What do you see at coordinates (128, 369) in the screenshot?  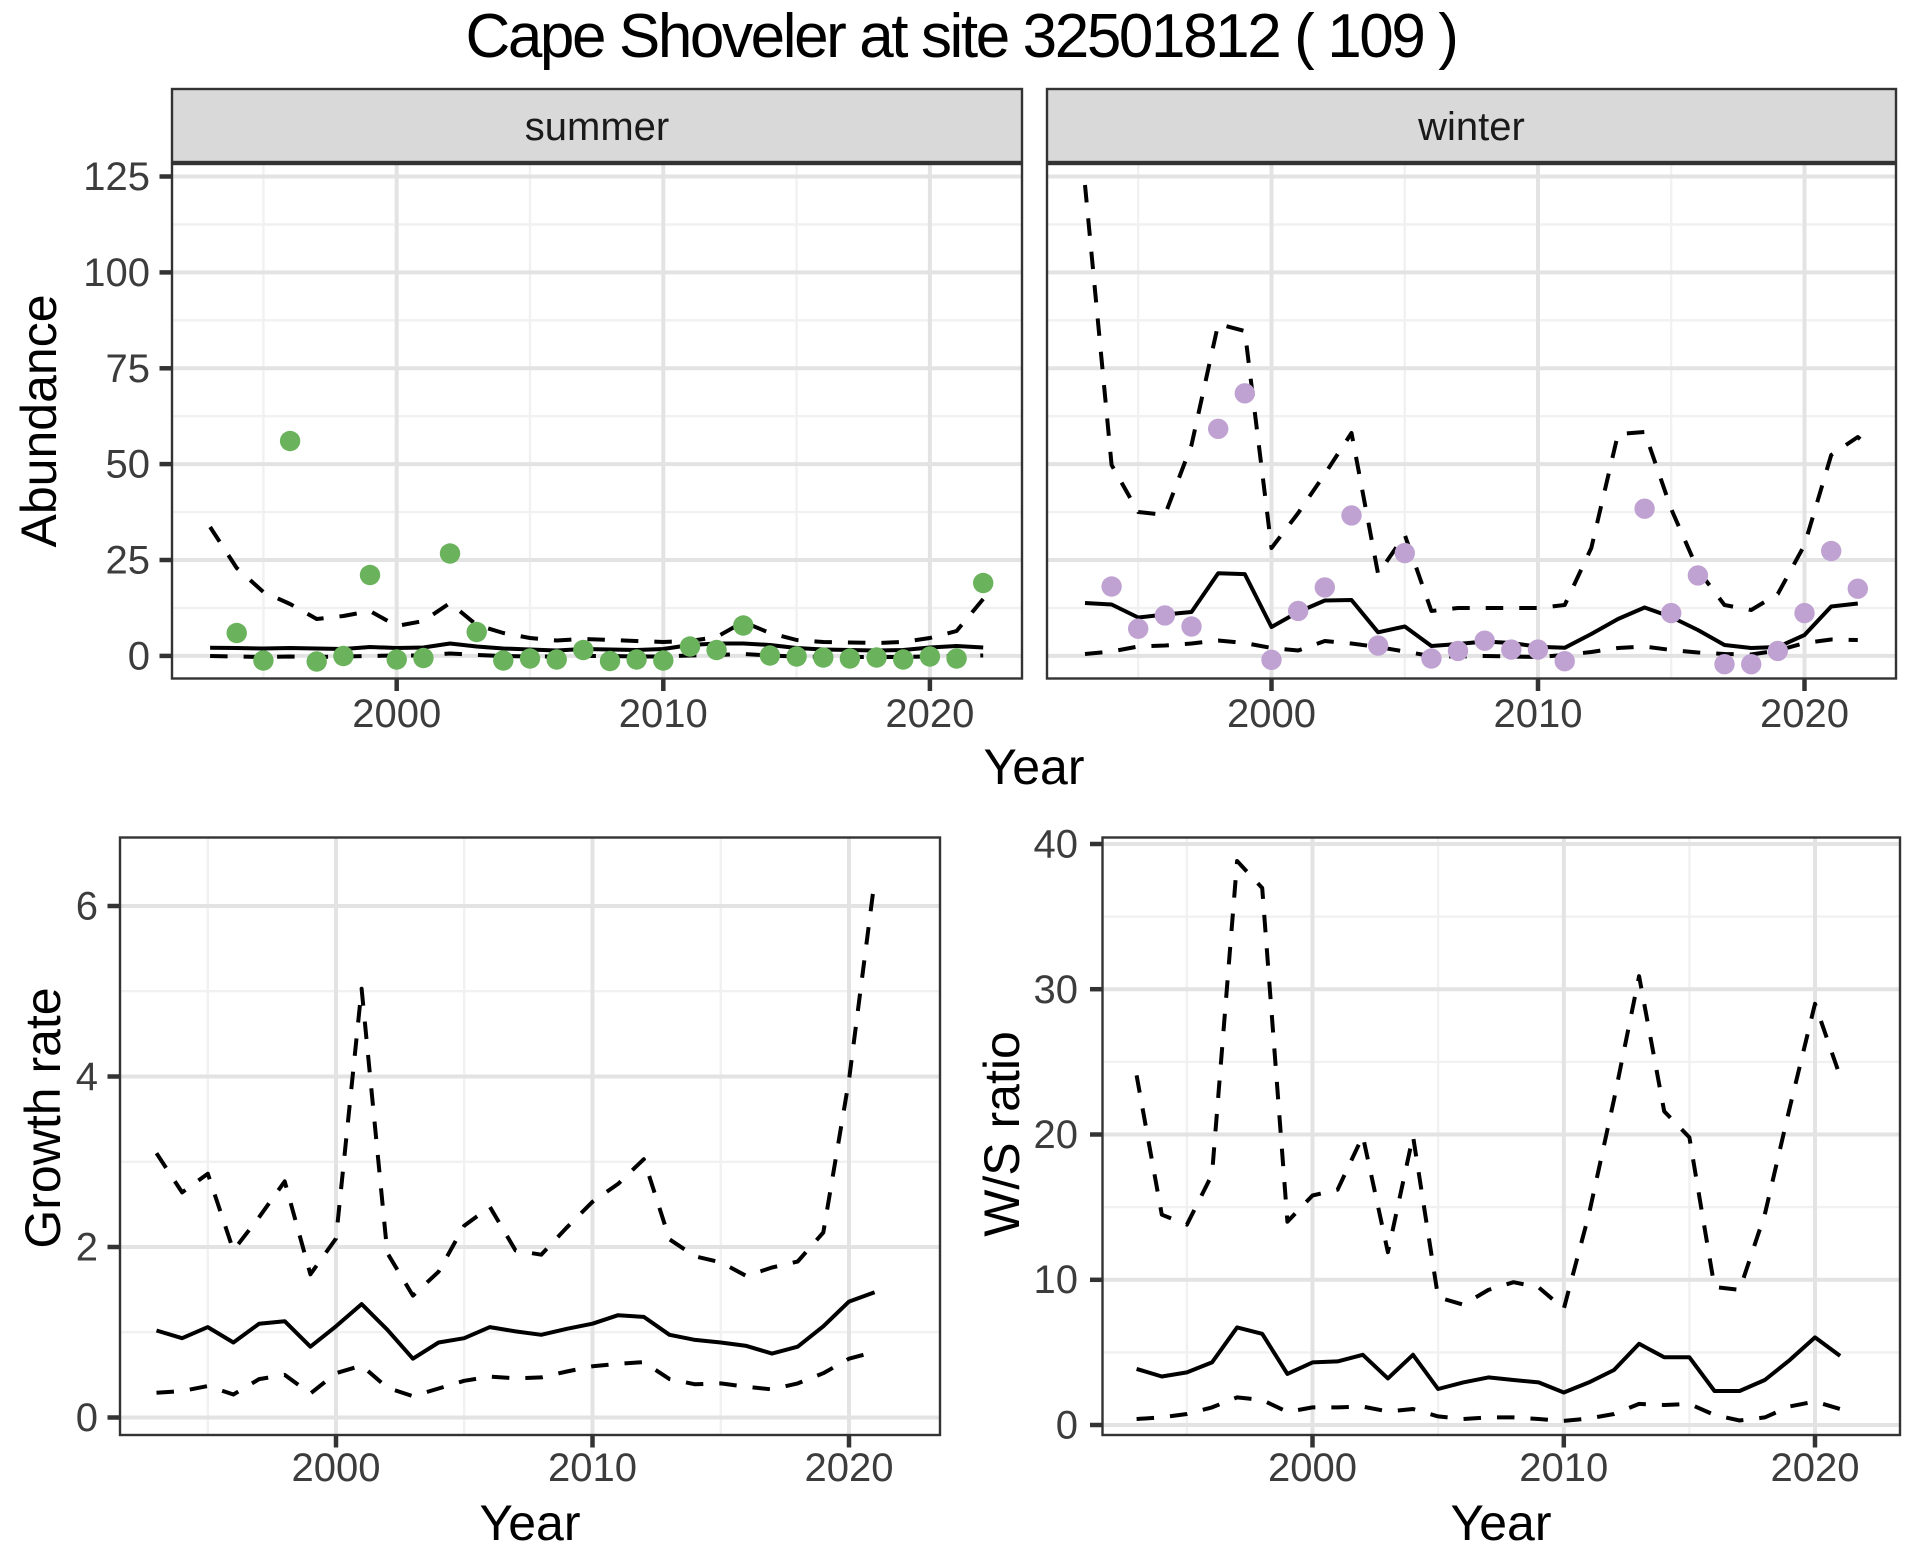 I see `svg-text: 75` at bounding box center [128, 369].